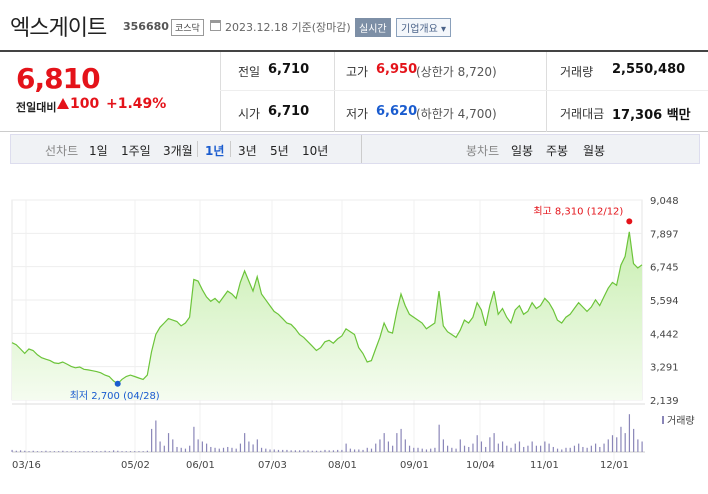  I want to click on period-5y: 5년, so click(279, 151).